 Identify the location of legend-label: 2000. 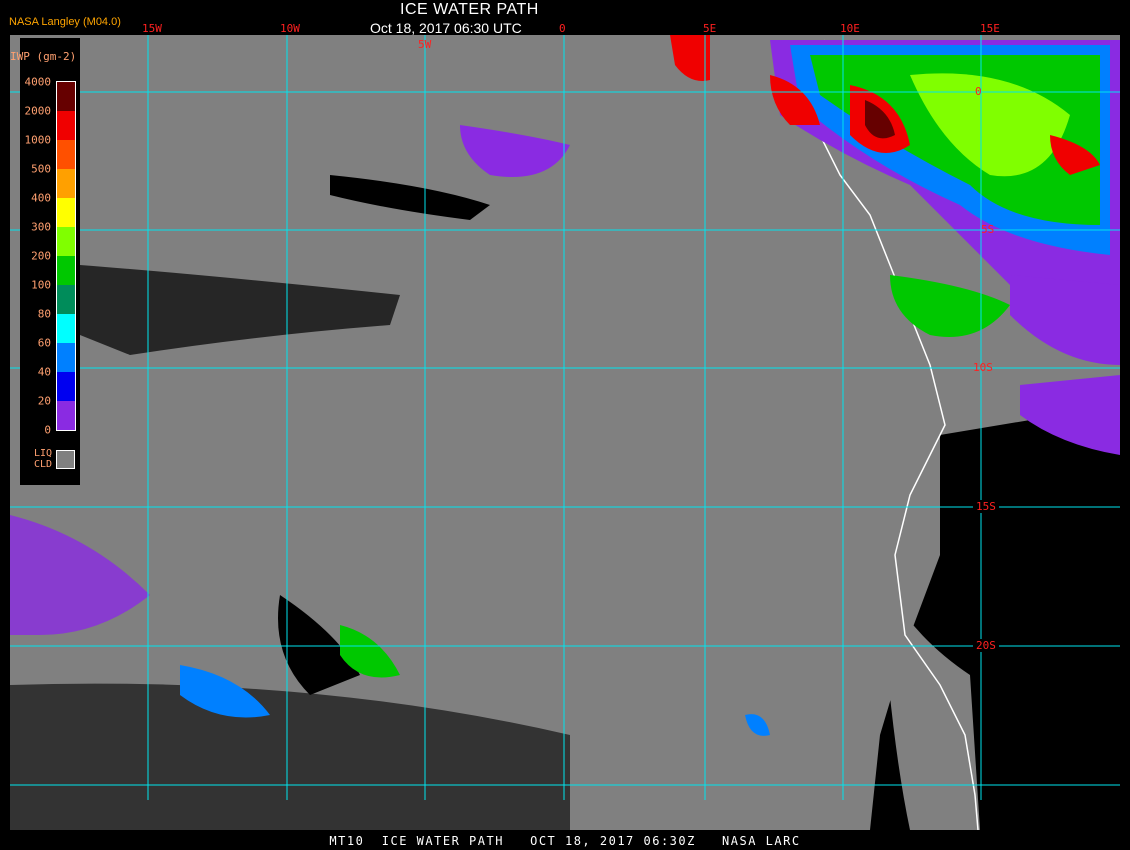
(38, 111).